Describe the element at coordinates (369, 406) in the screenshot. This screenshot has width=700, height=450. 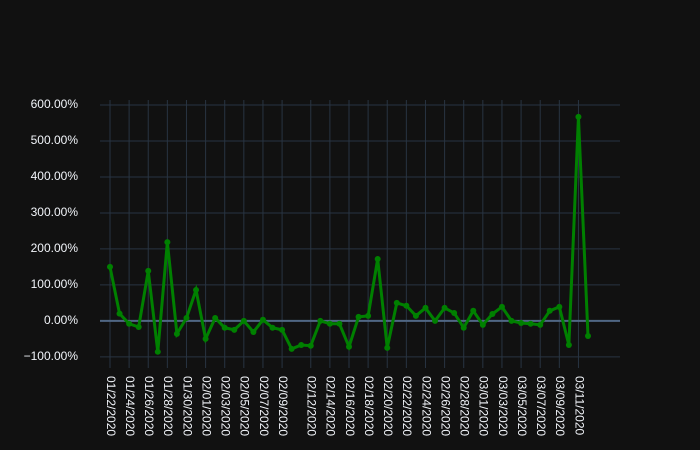
I see `x-tick-label: 02/18/2020` at that location.